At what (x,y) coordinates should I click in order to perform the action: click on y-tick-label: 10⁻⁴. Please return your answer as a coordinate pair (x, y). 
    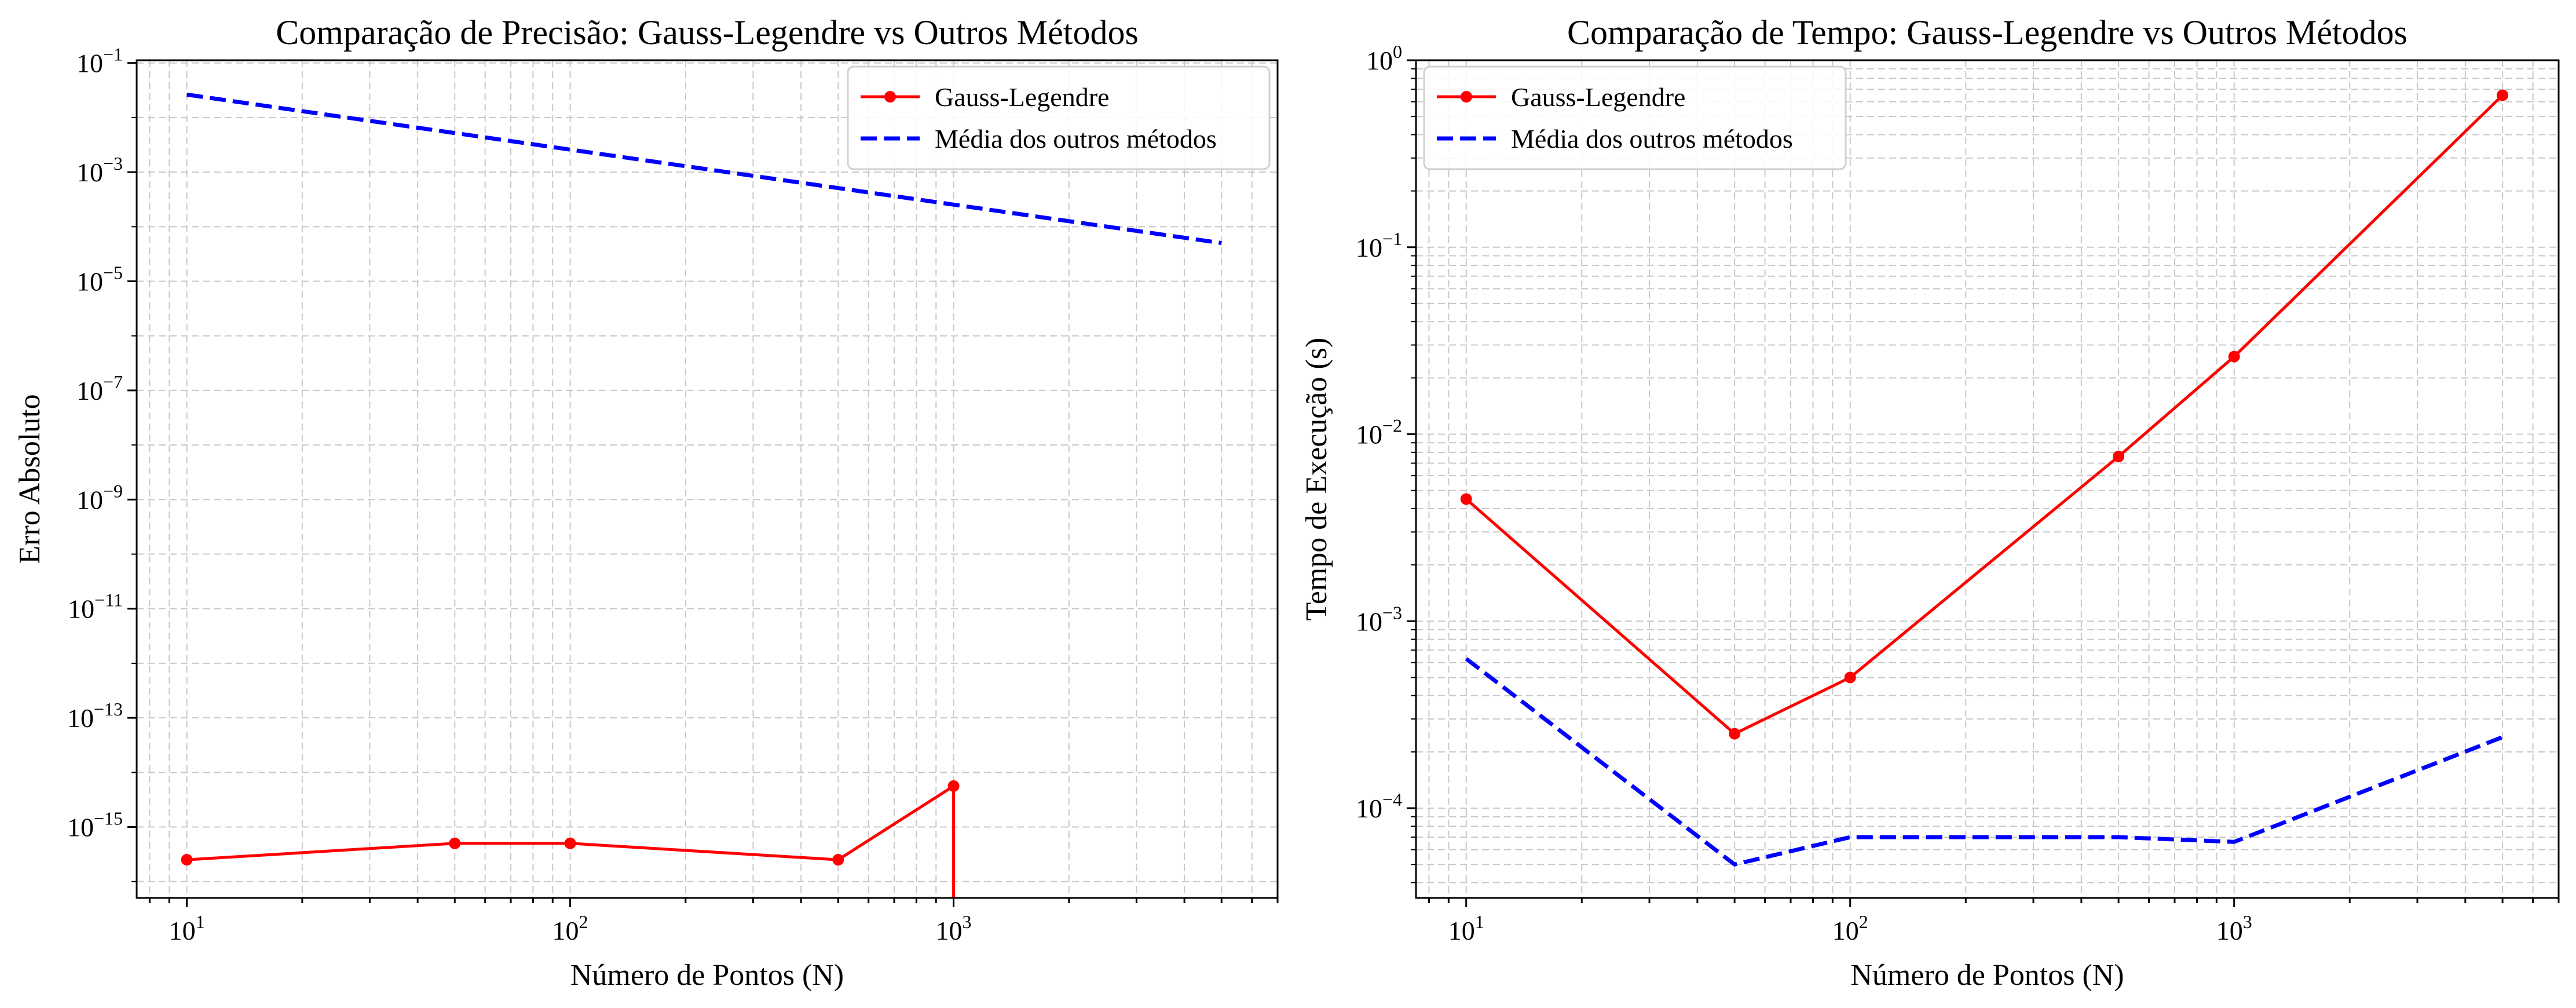
    Looking at the image, I should click on (1379, 806).